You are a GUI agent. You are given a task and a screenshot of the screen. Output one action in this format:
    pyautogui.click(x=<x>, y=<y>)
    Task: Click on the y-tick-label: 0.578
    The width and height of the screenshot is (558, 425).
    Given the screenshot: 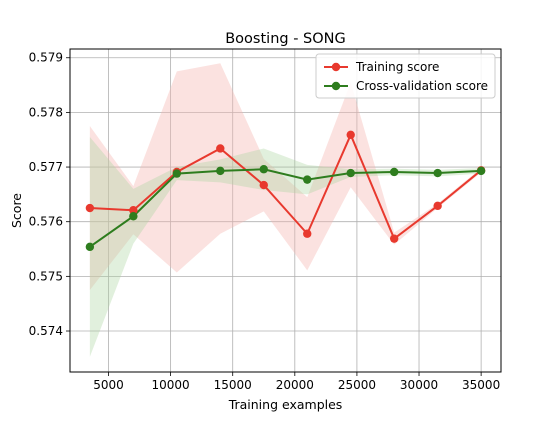 What is the action you would take?
    pyautogui.click(x=46, y=112)
    